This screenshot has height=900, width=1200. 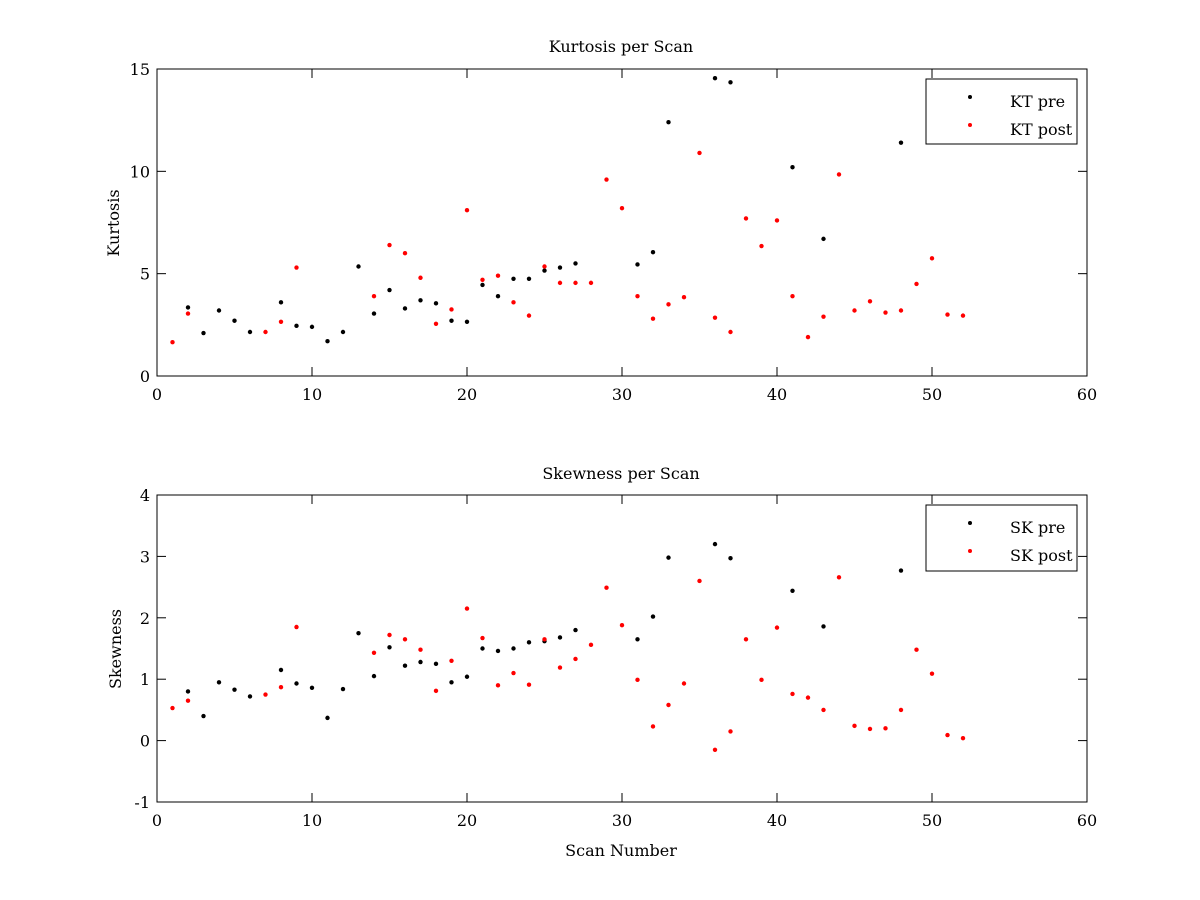 What do you see at coordinates (1001, 111) in the screenshot?
I see `kurtosis-legend-box` at bounding box center [1001, 111].